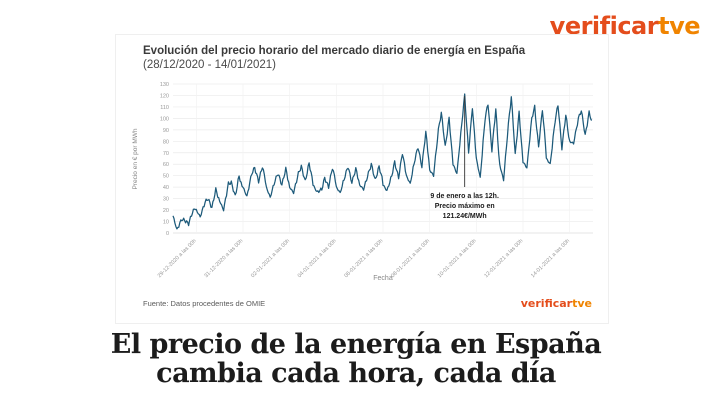  Describe the element at coordinates (503, 258) in the screenshot. I see `x-tick-label: 12-01-2021 a las 00h` at that location.